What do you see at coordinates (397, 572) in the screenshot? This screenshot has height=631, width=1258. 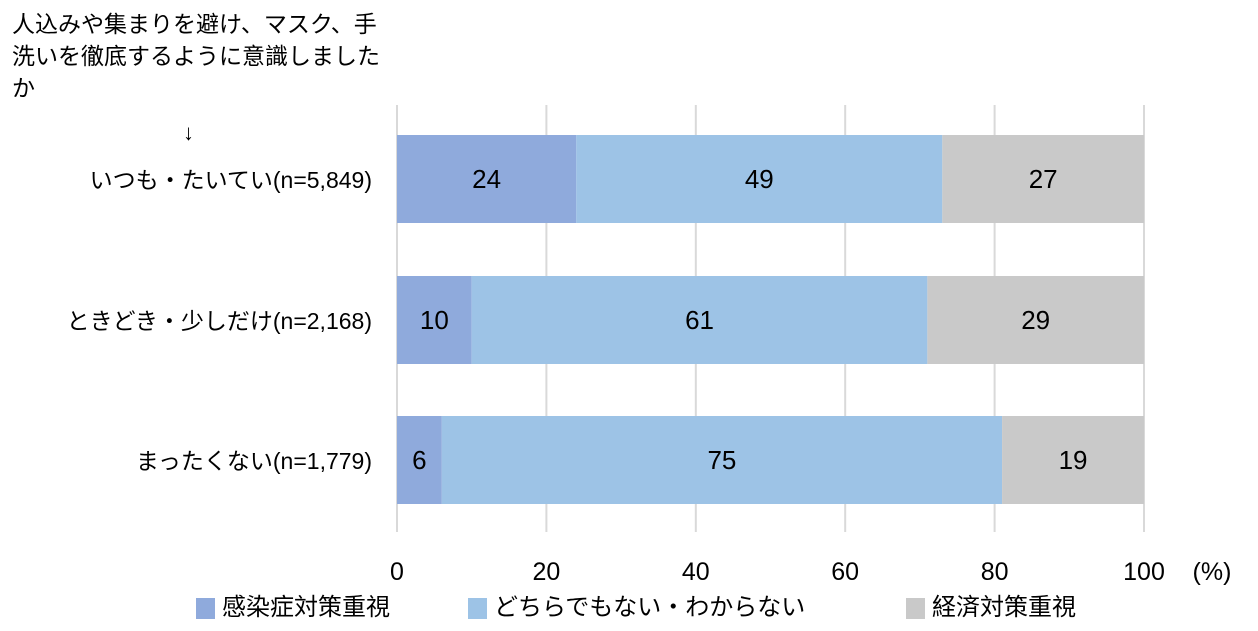 I see `x-tick-label: 0` at bounding box center [397, 572].